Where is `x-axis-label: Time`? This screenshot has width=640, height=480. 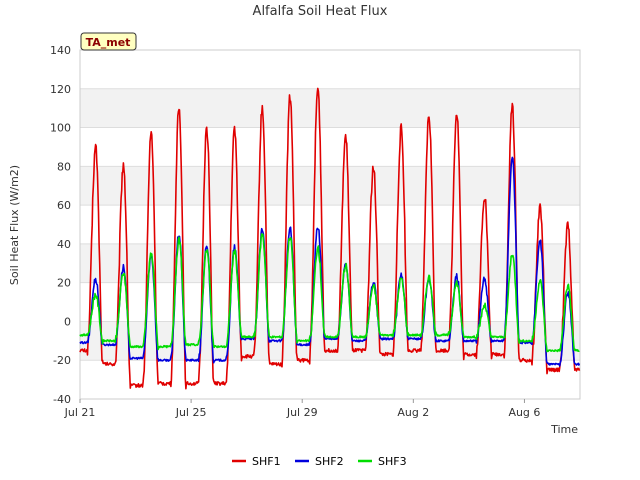 x-axis-label: Time is located at coordinates (564, 429).